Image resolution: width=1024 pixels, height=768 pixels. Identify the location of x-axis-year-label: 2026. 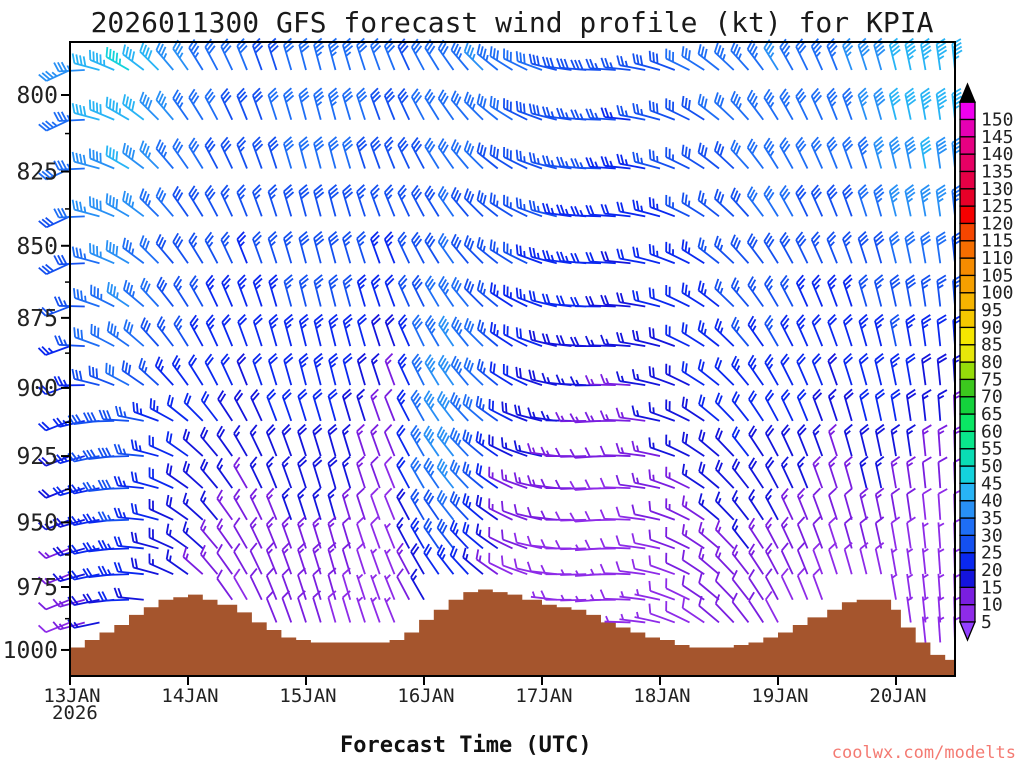
(75, 713).